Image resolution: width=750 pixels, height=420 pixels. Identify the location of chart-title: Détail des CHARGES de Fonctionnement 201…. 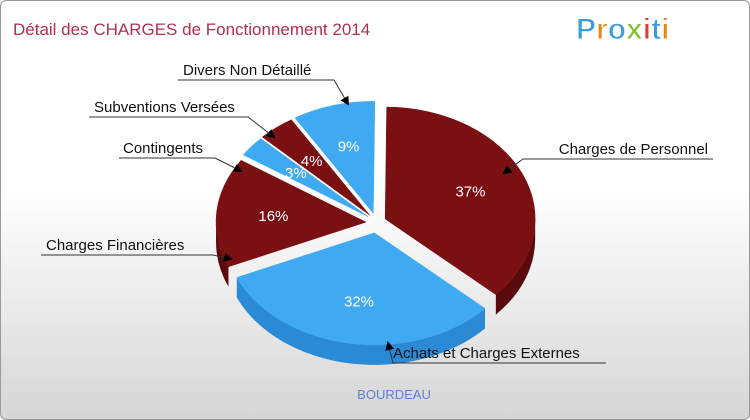
(191, 29).